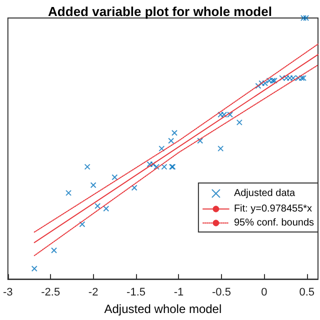  What do you see at coordinates (273, 209) in the screenshot?
I see `legend-label: Fit: y=0.978455*x` at bounding box center [273, 209].